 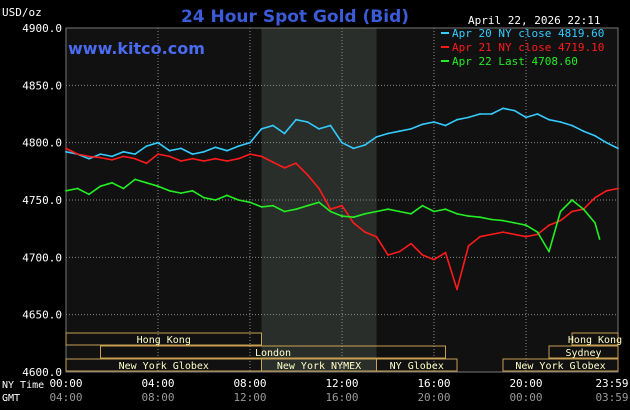 What do you see at coordinates (528, 33) in the screenshot?
I see `legend-entry: Apr 20 NY close 4819.60` at bounding box center [528, 33].